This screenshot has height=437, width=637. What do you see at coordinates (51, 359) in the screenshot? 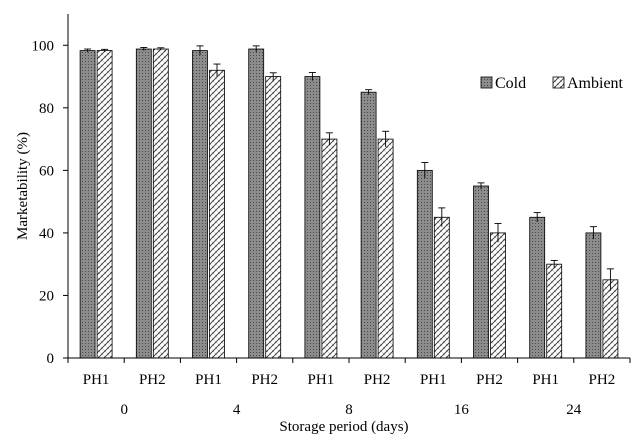
I see `y-tick-label: 0` at bounding box center [51, 359].